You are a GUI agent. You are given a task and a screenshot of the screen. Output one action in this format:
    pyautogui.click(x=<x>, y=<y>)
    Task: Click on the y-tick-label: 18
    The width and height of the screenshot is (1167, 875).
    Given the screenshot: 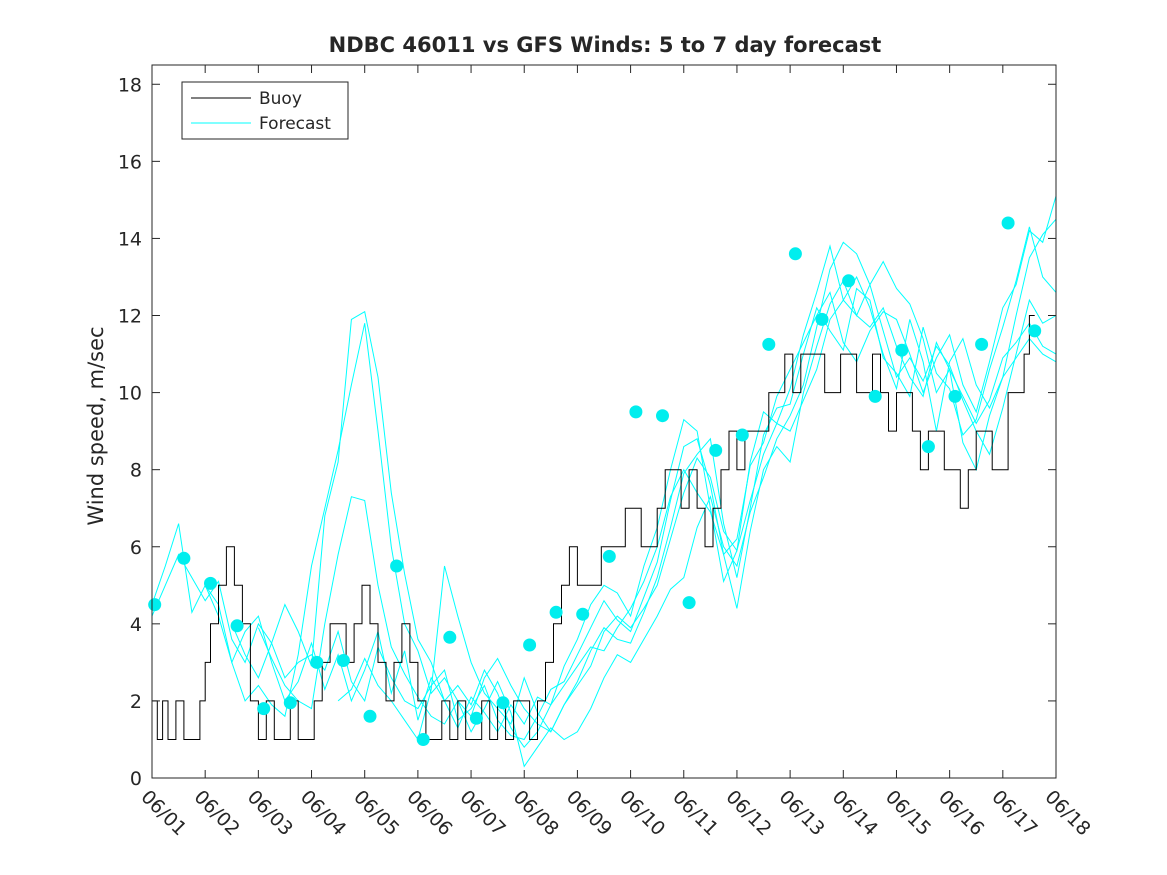 What is the action you would take?
    pyautogui.click(x=130, y=85)
    